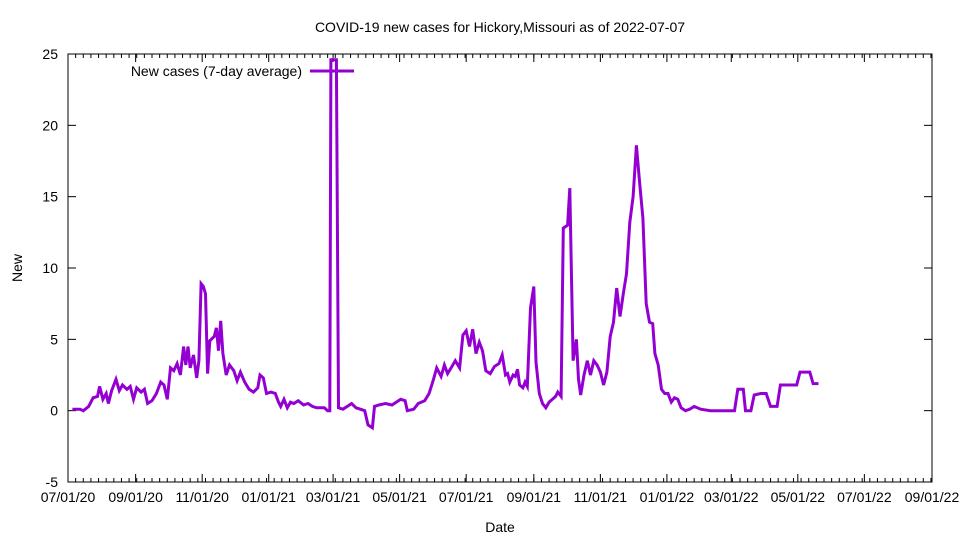  What do you see at coordinates (52, 482) in the screenshot?
I see `y-tick-label: -5` at bounding box center [52, 482].